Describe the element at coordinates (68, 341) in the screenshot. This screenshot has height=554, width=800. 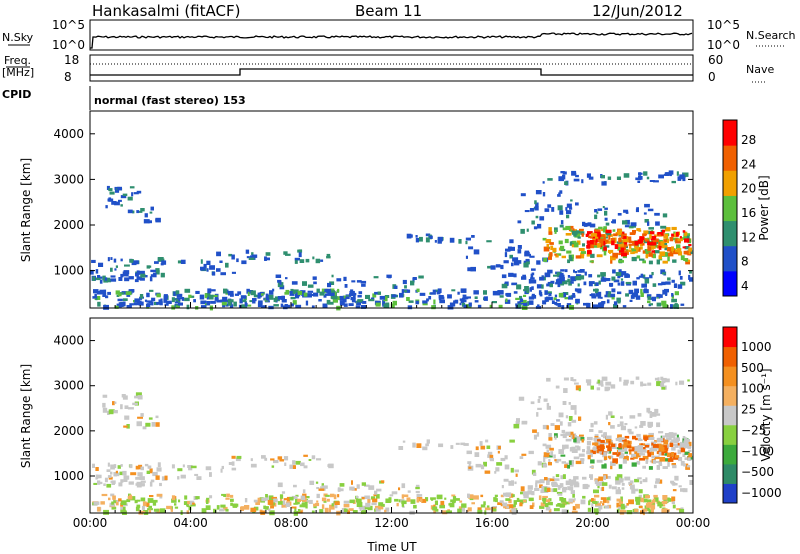
I see `velocity-ytick-label: 4000` at that location.